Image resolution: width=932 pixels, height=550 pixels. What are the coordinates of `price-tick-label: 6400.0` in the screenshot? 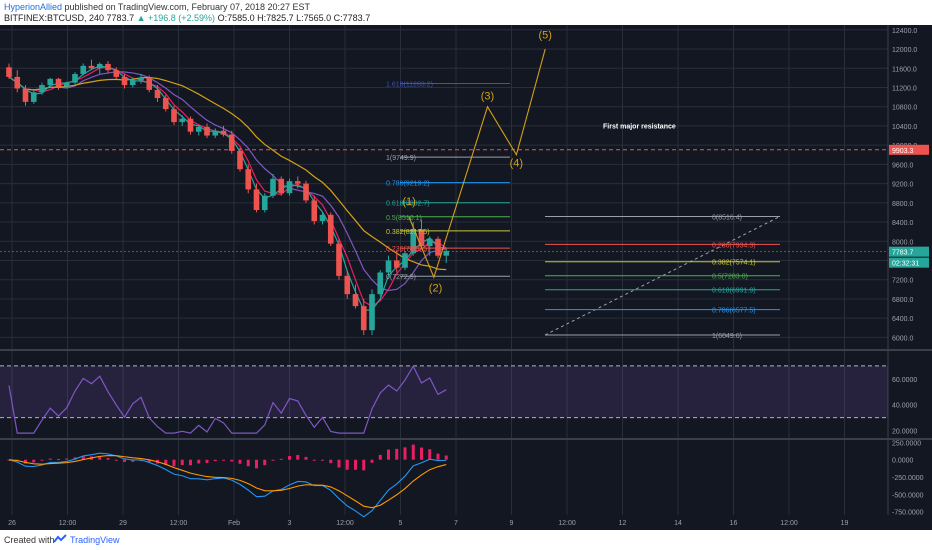 It's located at (903, 319).